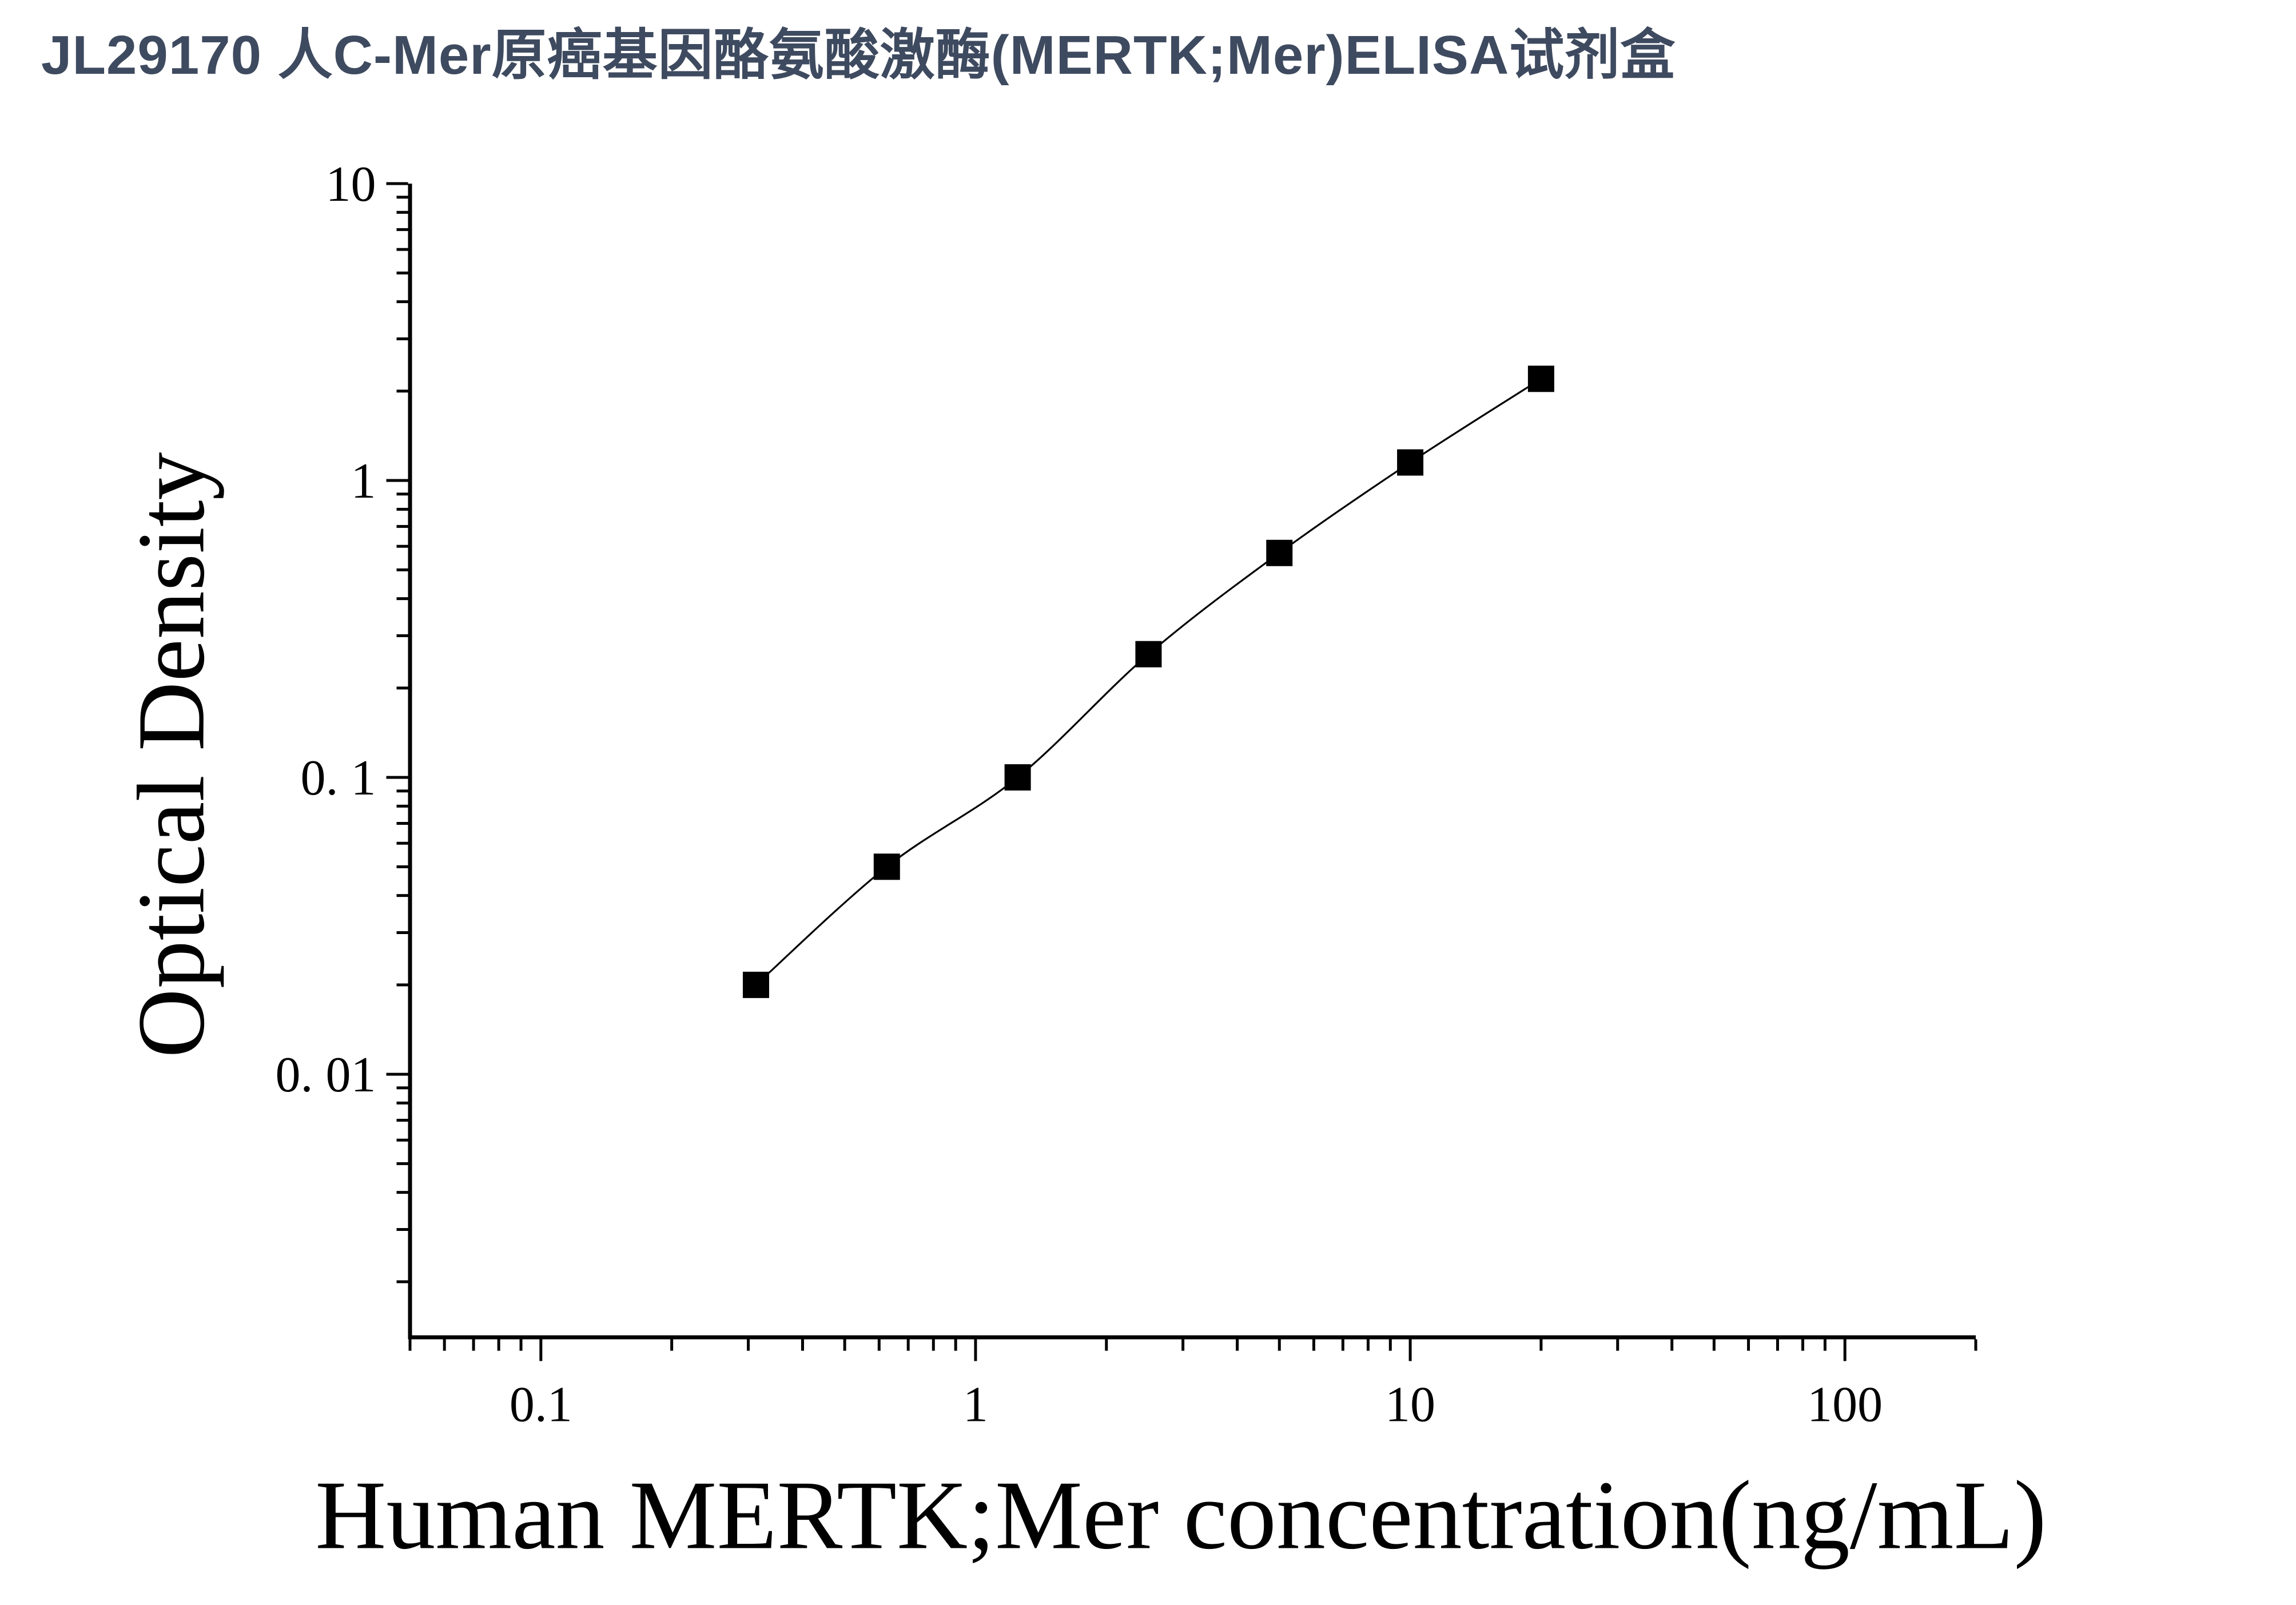 The width and height of the screenshot is (2296, 1605). I want to click on x-tick-label: 1, so click(976, 1405).